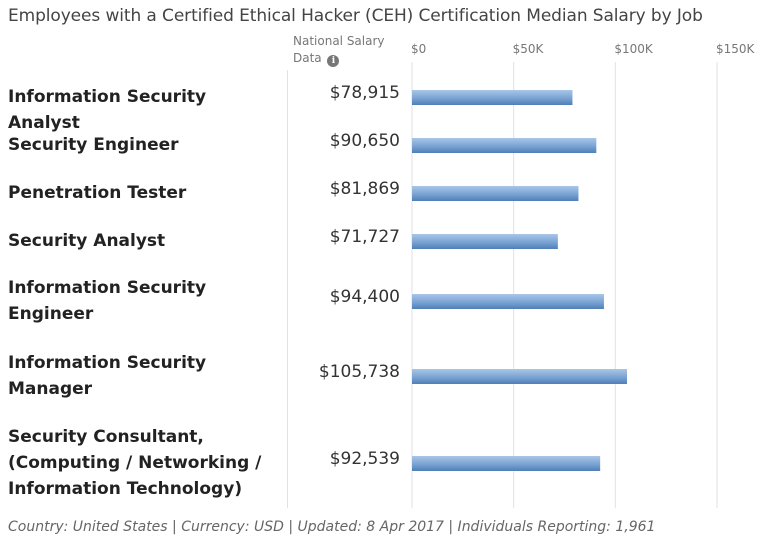  Describe the element at coordinates (145, 376) in the screenshot. I see `job-label: Information Security Manager` at that location.